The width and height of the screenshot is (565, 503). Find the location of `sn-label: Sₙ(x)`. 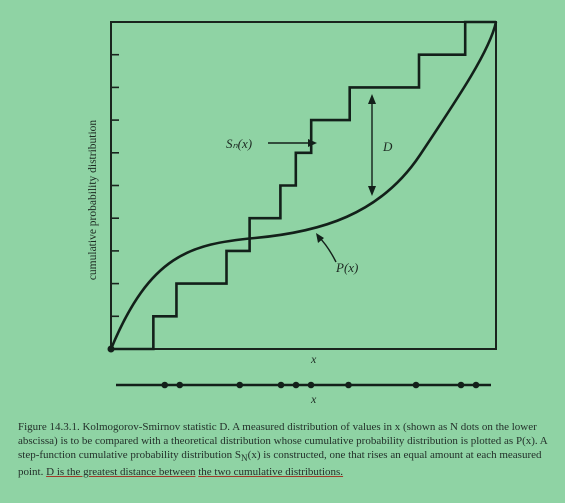

sn-label: Sₙ(x) is located at coordinates (239, 143).